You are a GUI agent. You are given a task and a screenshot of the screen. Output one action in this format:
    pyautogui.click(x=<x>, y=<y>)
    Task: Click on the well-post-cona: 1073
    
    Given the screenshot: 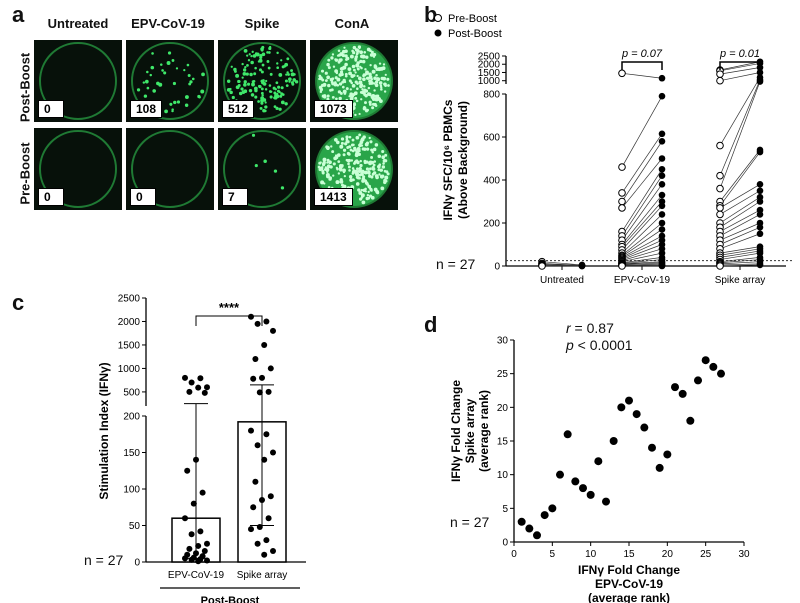 What is the action you would take?
    pyautogui.click(x=354, y=81)
    